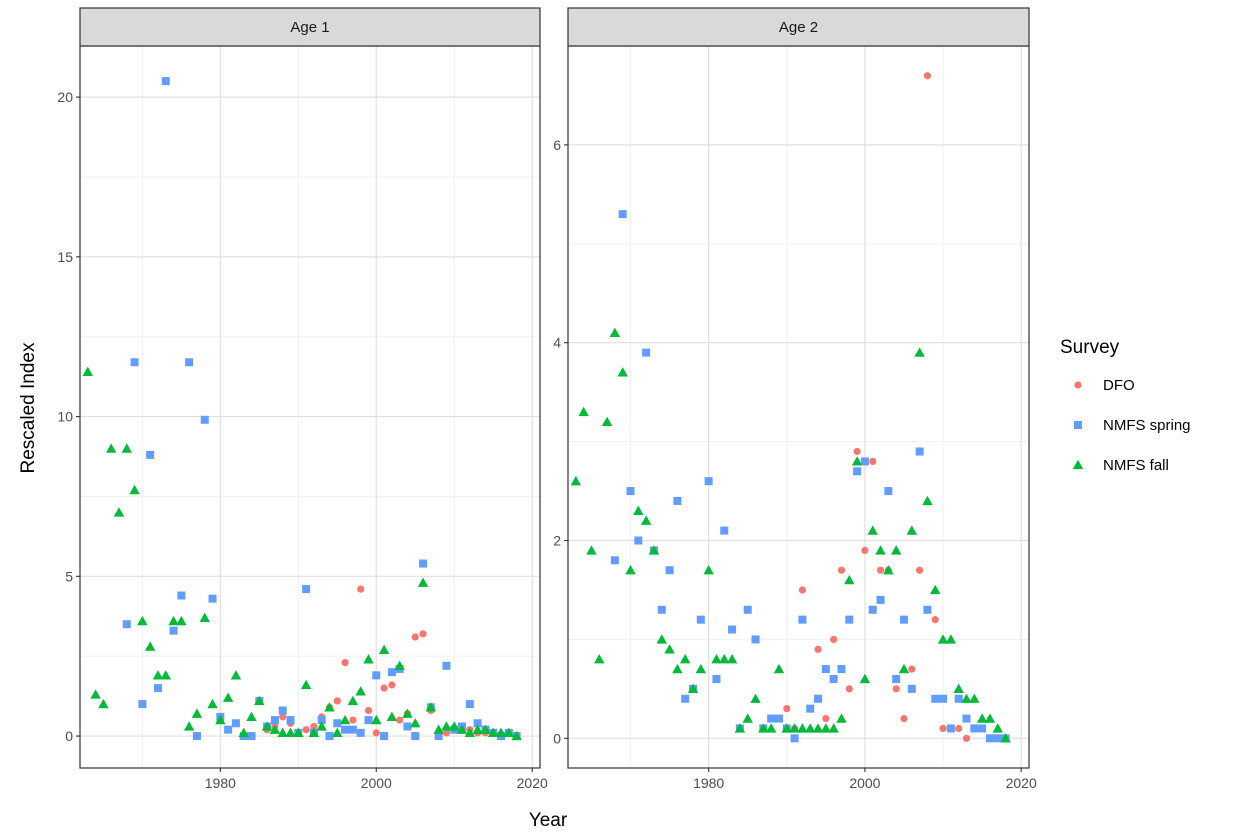  What do you see at coordinates (65, 257) in the screenshot?
I see `y-tick-label: 15` at bounding box center [65, 257].